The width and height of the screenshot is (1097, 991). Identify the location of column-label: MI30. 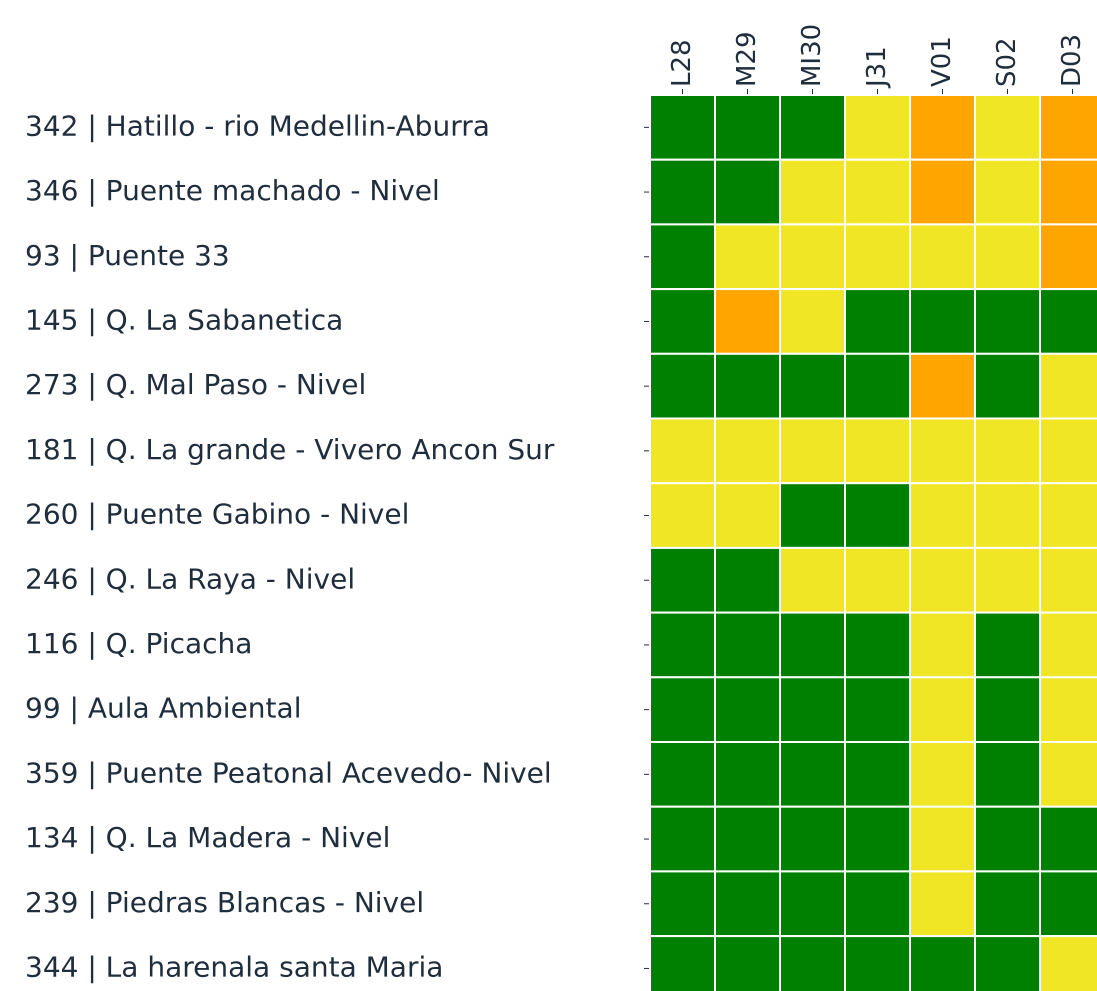
(812, 55).